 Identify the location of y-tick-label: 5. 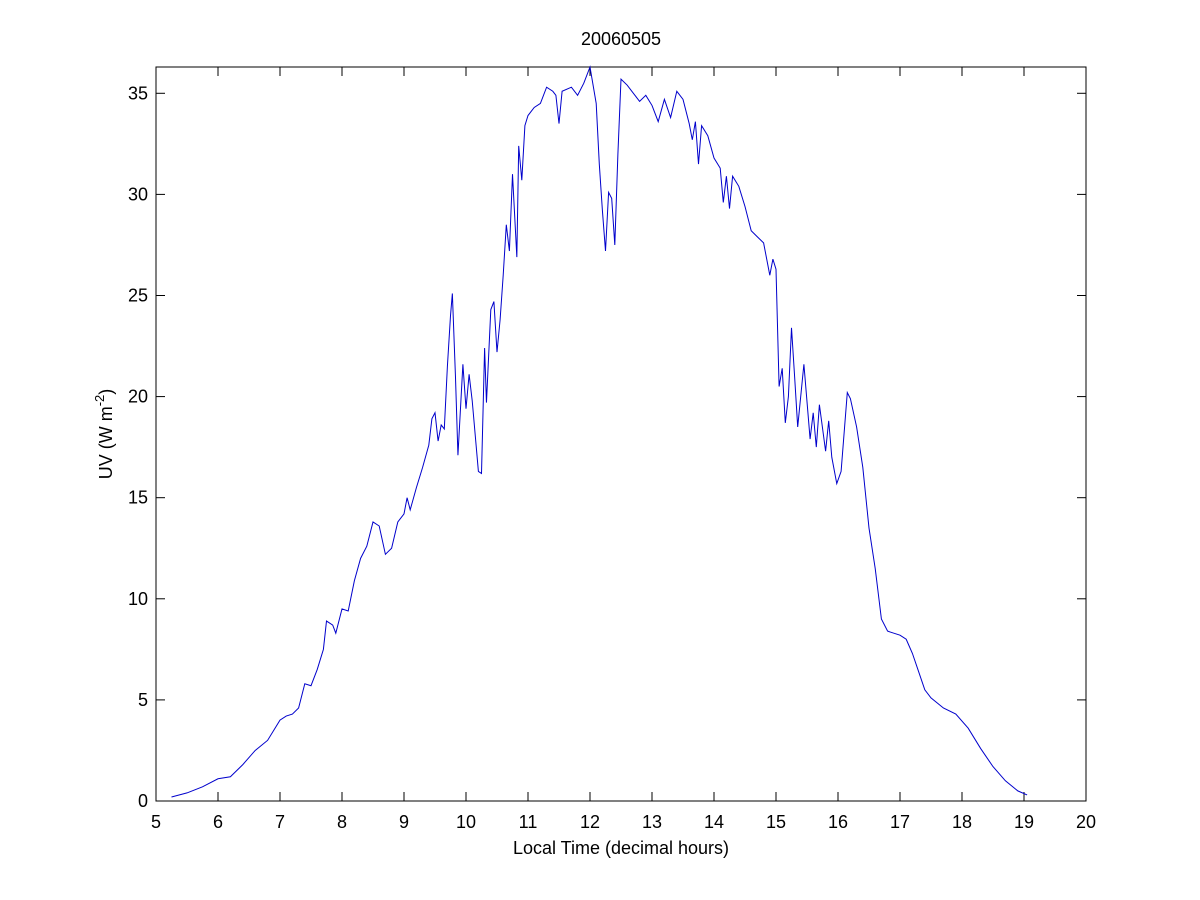
(143, 700).